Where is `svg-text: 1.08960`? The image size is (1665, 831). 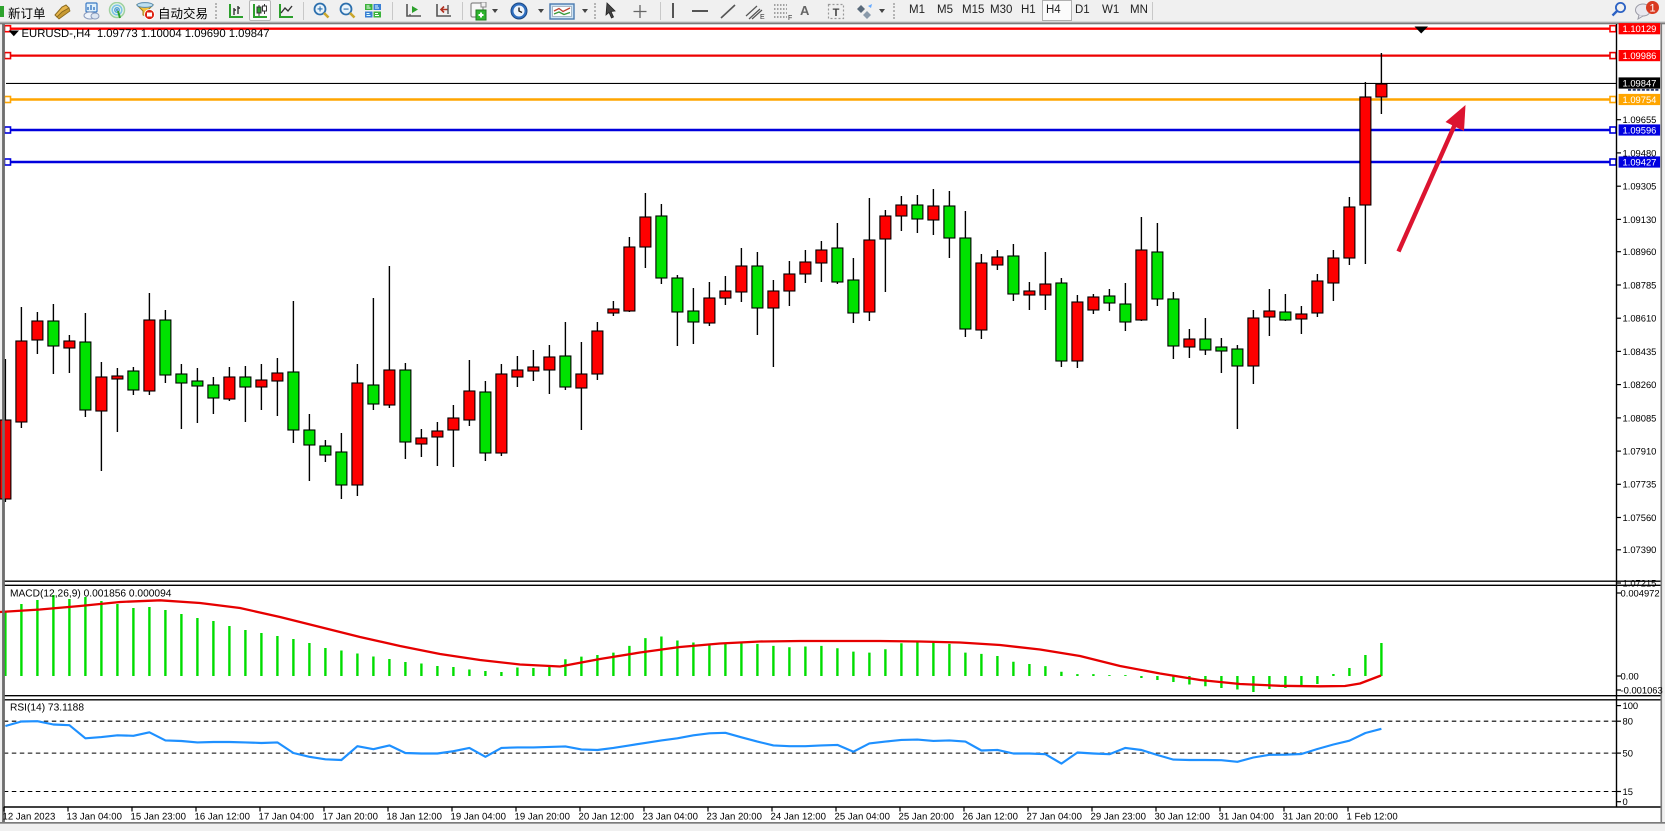 svg-text: 1.08960 is located at coordinates (1640, 251).